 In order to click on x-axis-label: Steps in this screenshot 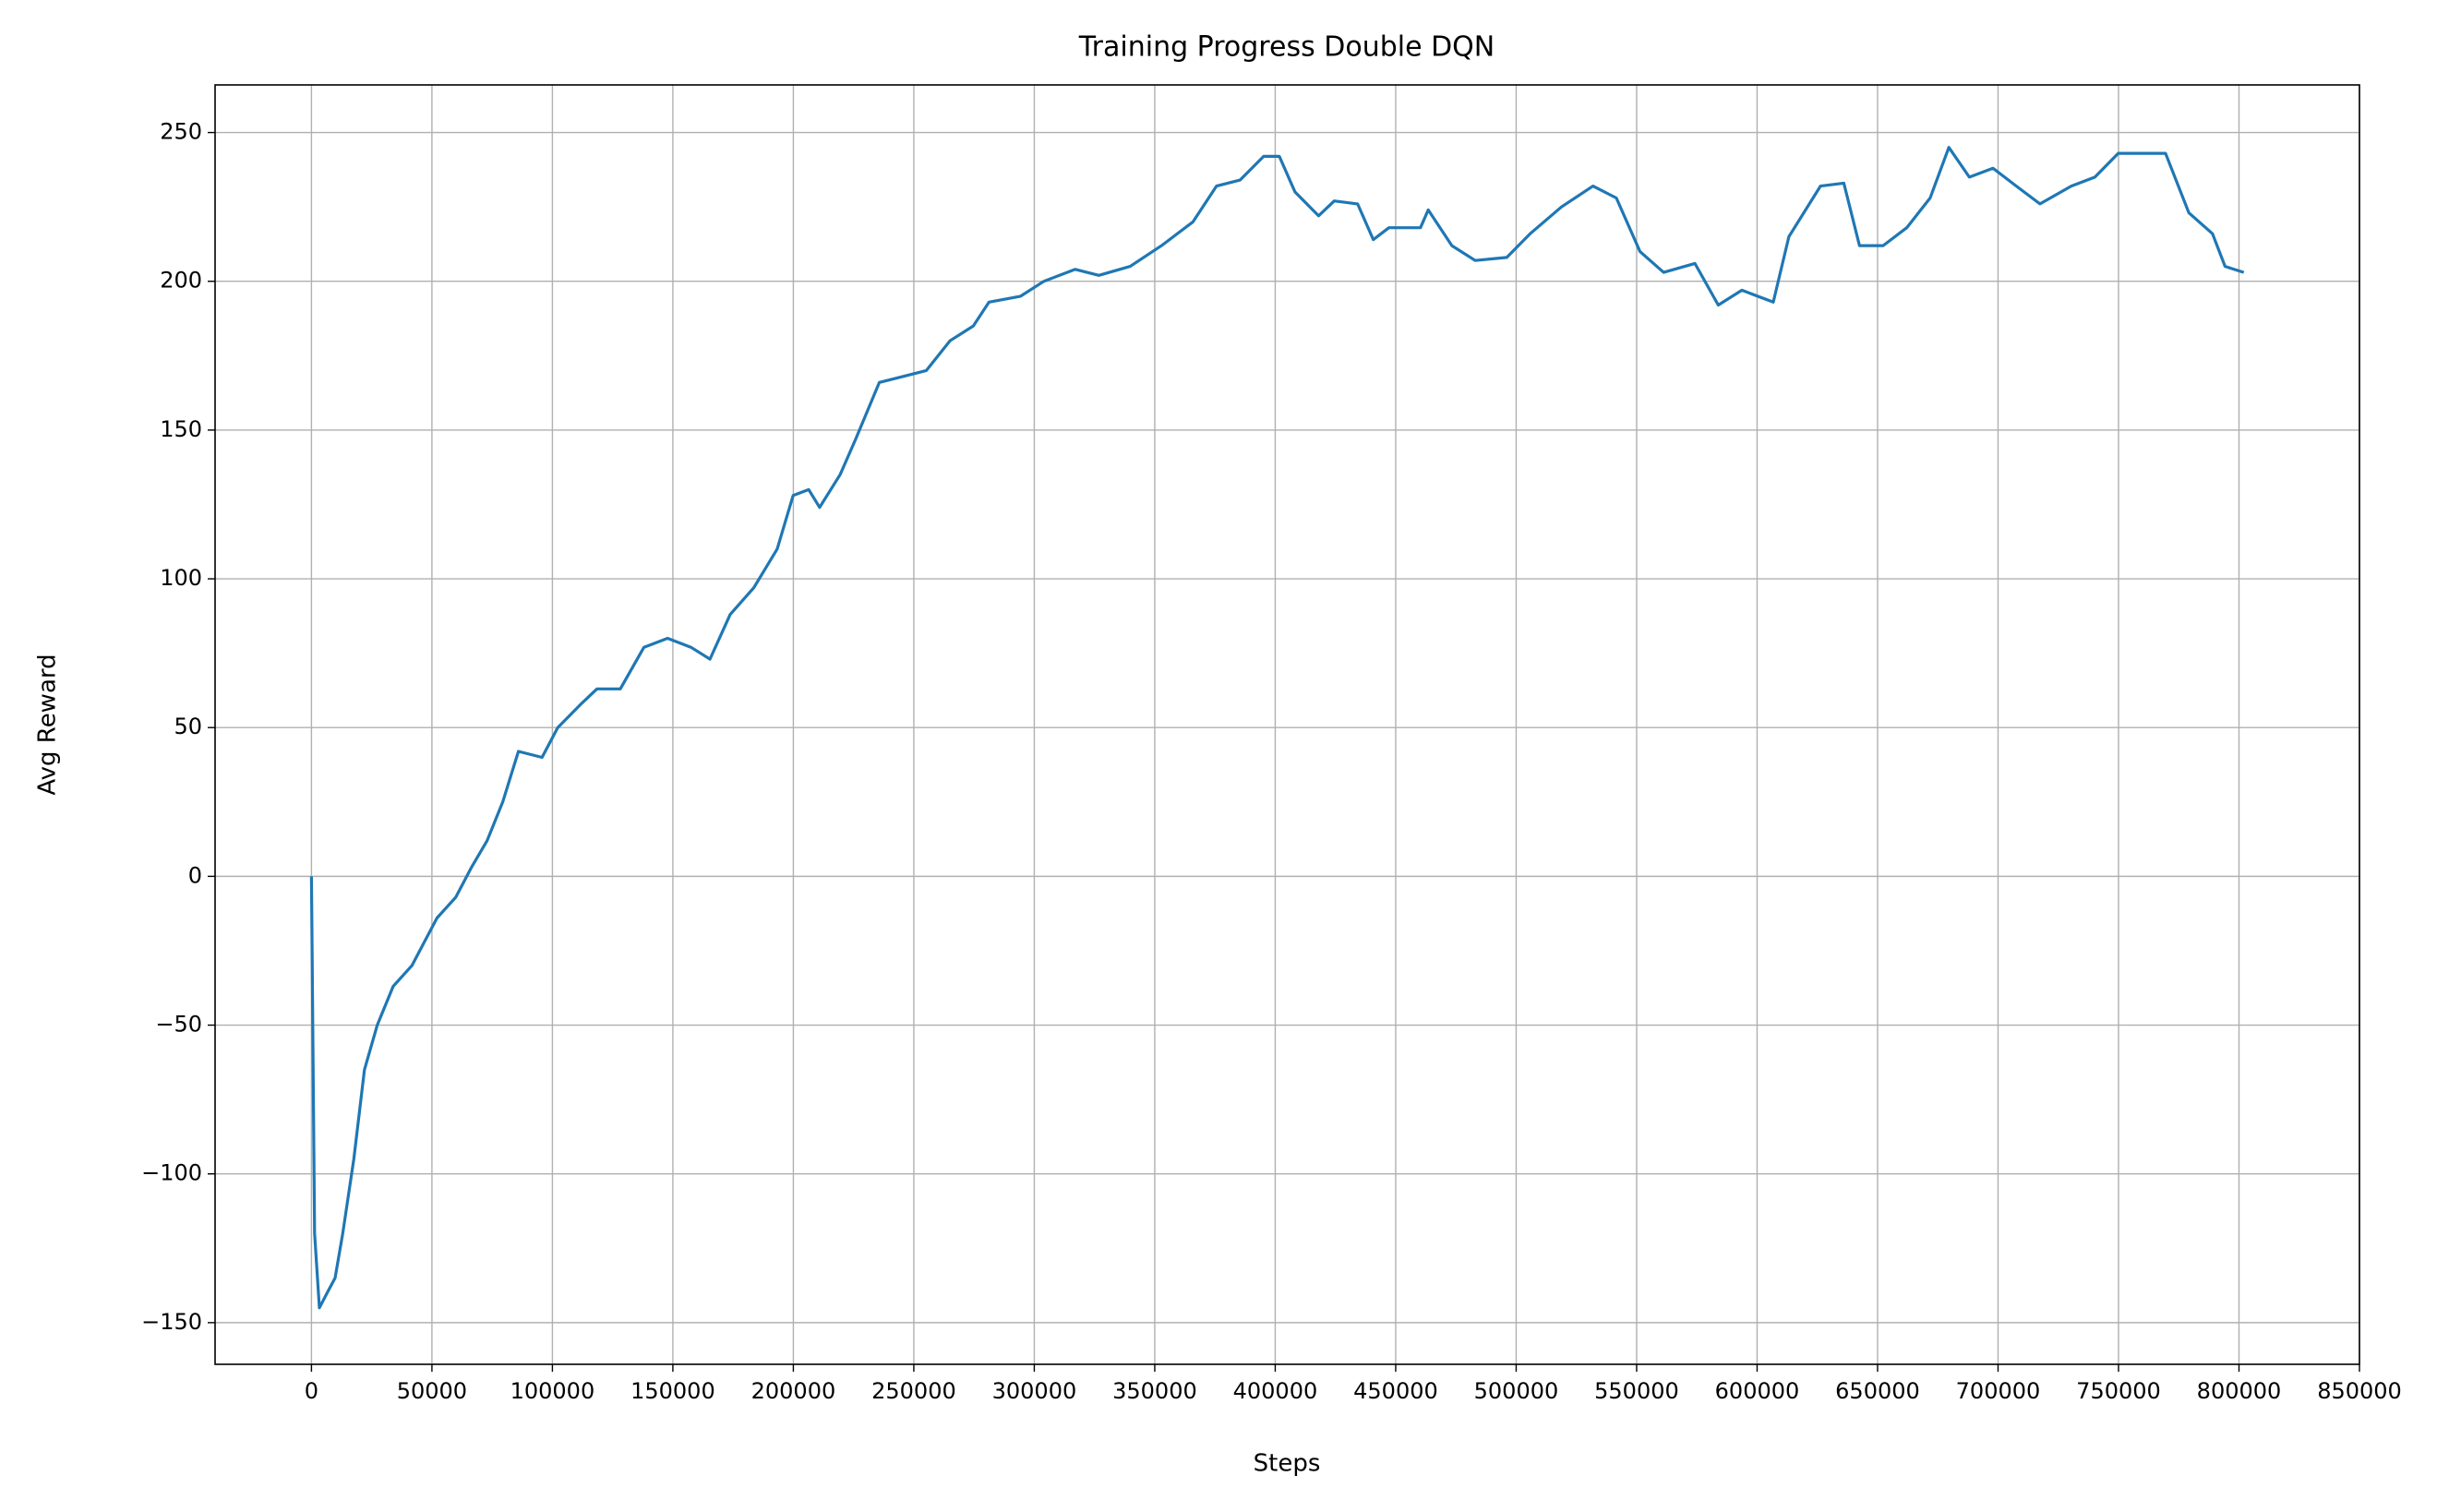, I will do `click(1287, 1464)`.